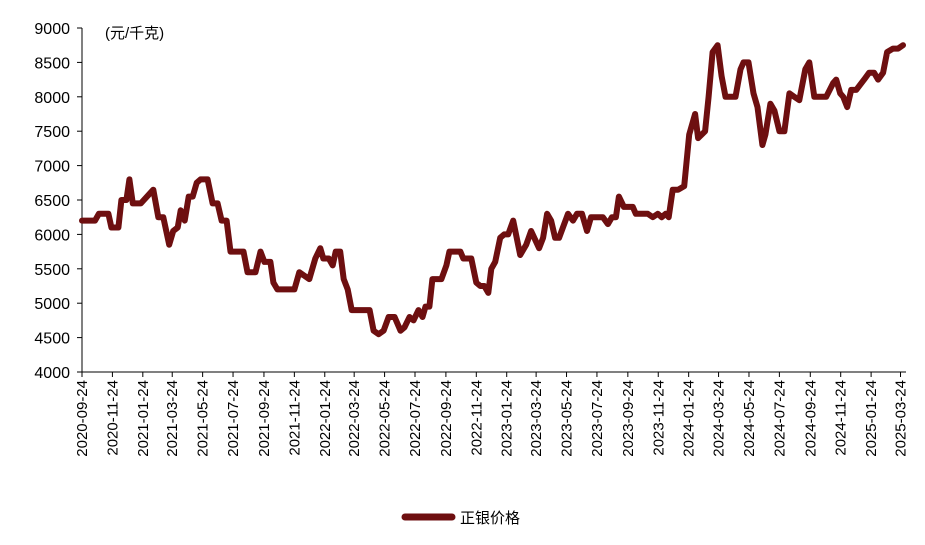 This screenshot has width=925, height=545. What do you see at coordinates (294, 418) in the screenshot?
I see `x-tick-label: 2021-11-24` at bounding box center [294, 418].